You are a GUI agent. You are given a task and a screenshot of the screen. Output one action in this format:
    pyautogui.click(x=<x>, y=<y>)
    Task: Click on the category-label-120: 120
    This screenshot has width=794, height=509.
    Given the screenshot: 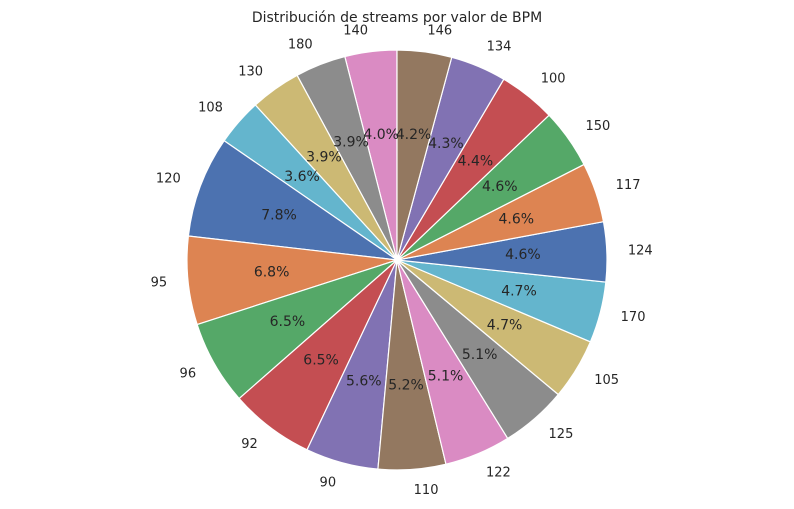 What is the action you would take?
    pyautogui.click(x=168, y=178)
    